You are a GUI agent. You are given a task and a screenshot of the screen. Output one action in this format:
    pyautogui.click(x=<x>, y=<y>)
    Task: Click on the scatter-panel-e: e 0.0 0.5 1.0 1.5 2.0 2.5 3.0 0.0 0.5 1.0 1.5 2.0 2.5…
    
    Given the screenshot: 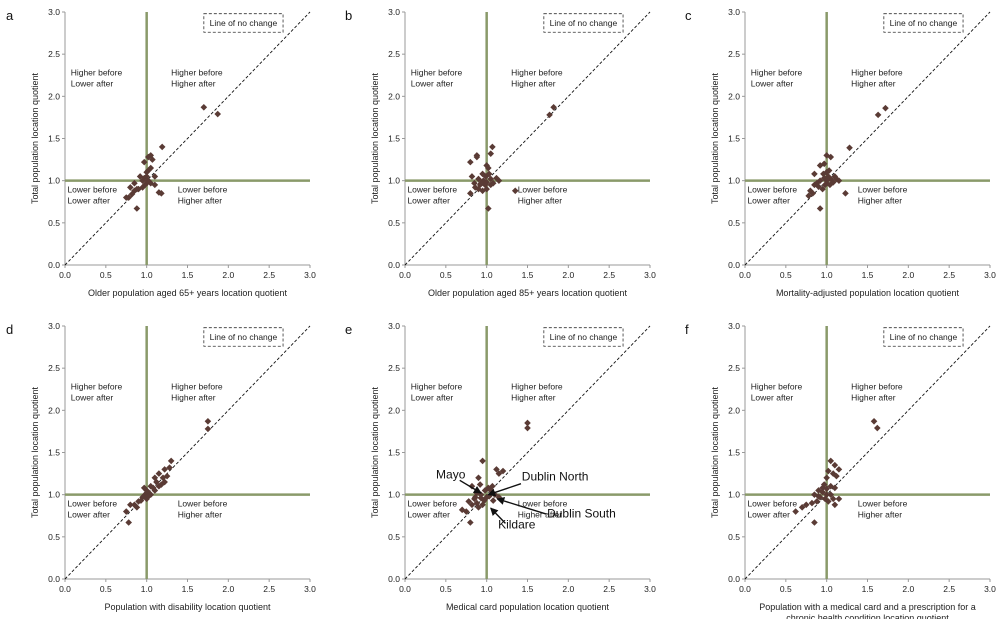 What is the action you would take?
    pyautogui.click(x=500, y=466)
    